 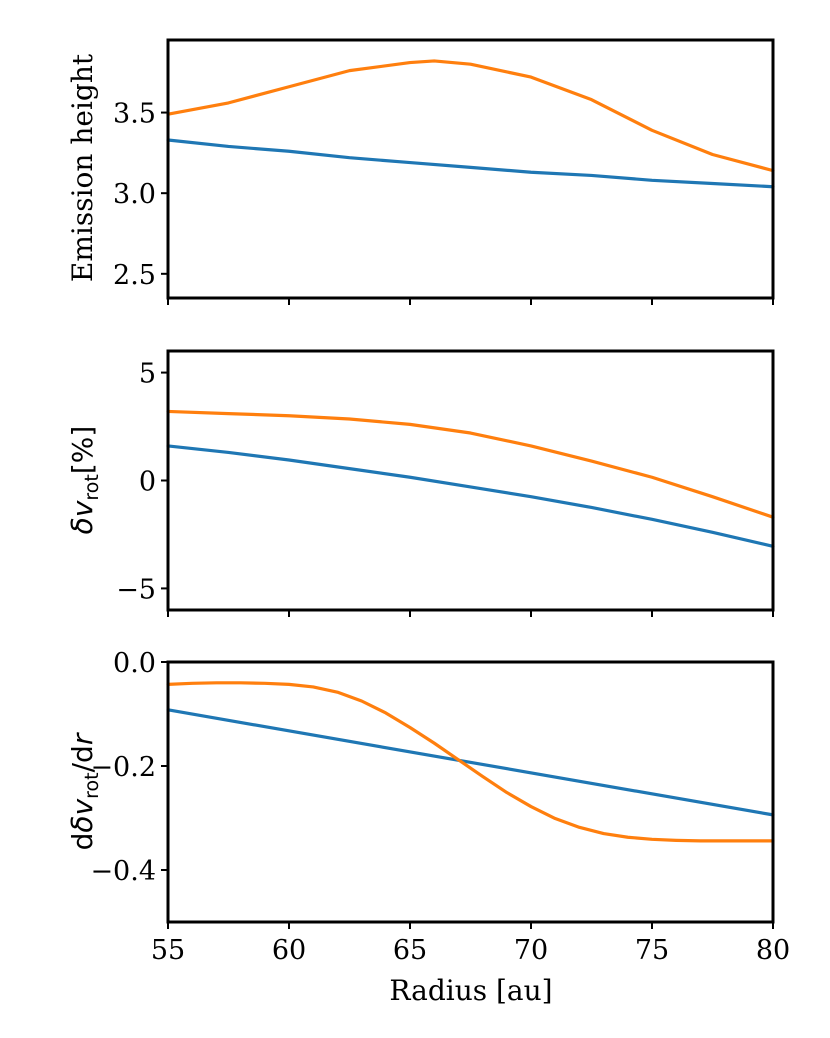 What do you see at coordinates (652, 950) in the screenshot?
I see `x-tick-label: 75` at bounding box center [652, 950].